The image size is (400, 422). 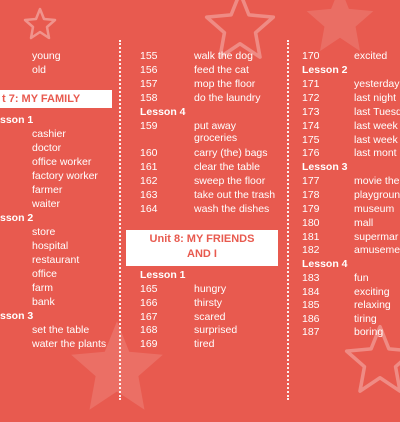 What do you see at coordinates (372, 305) in the screenshot?
I see `item-word: relaxing` at bounding box center [372, 305].